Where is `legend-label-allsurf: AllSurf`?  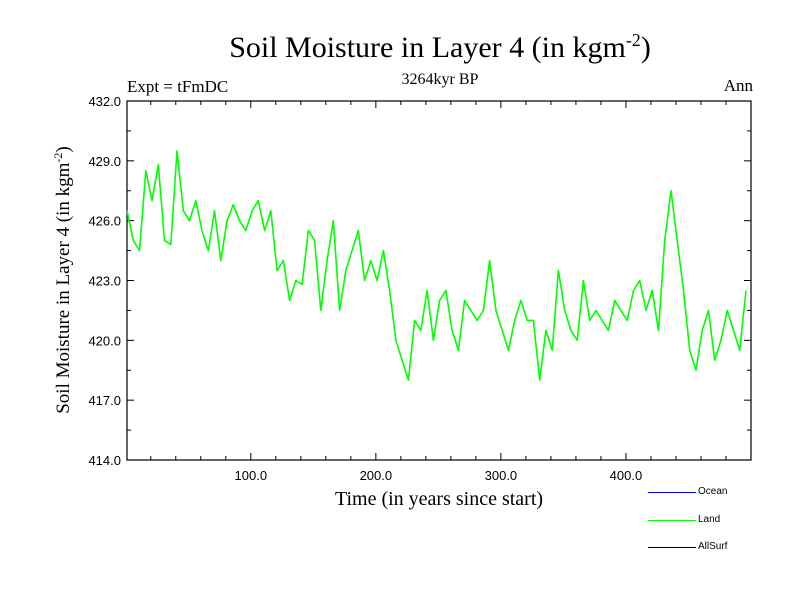 legend-label-allsurf: AllSurf is located at coordinates (713, 546).